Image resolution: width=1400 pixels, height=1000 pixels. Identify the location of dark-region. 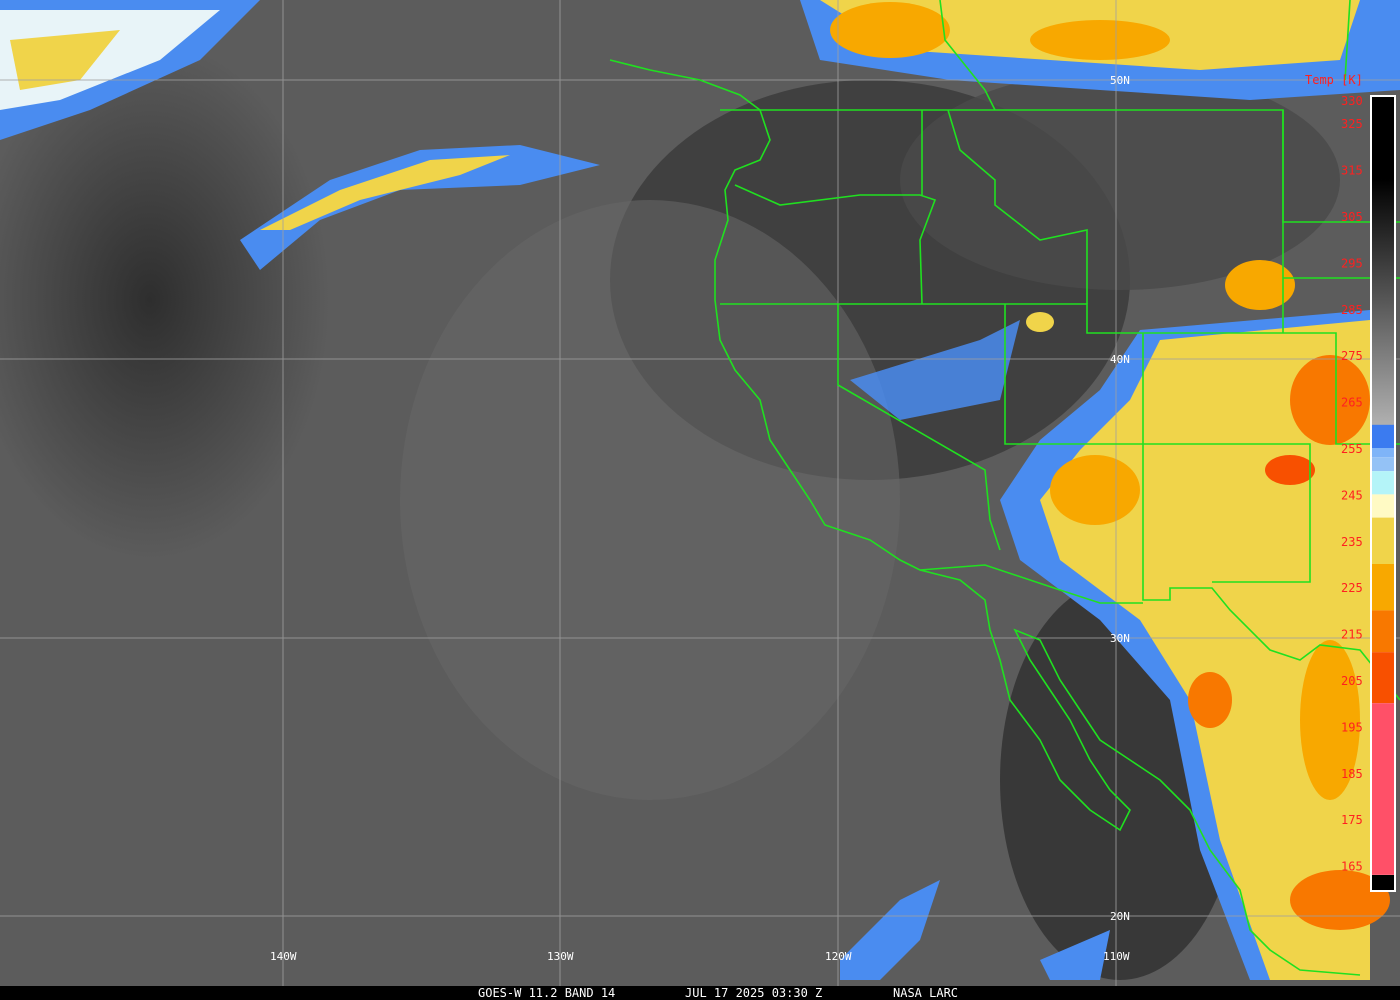
(165, 300).